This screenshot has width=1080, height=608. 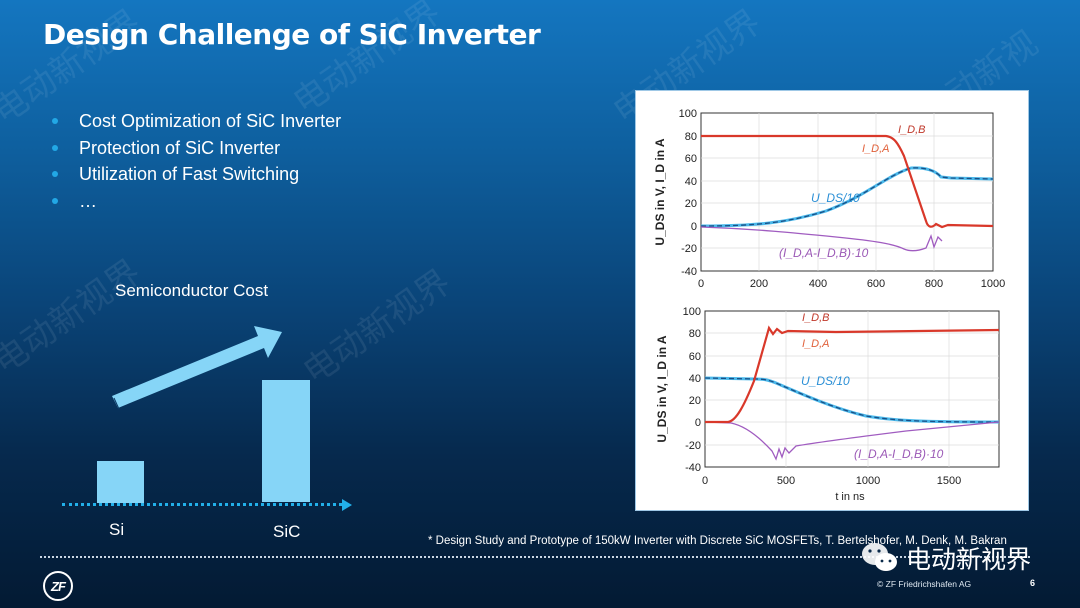 I want to click on bullet-item: Utilization of Fast Switching, so click(x=196, y=174).